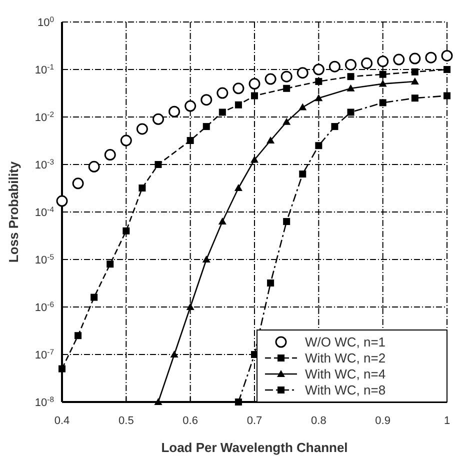 The width and height of the screenshot is (455, 466). Describe the element at coordinates (345, 342) in the screenshot. I see `legend-label: W/O WC, n=1` at that location.